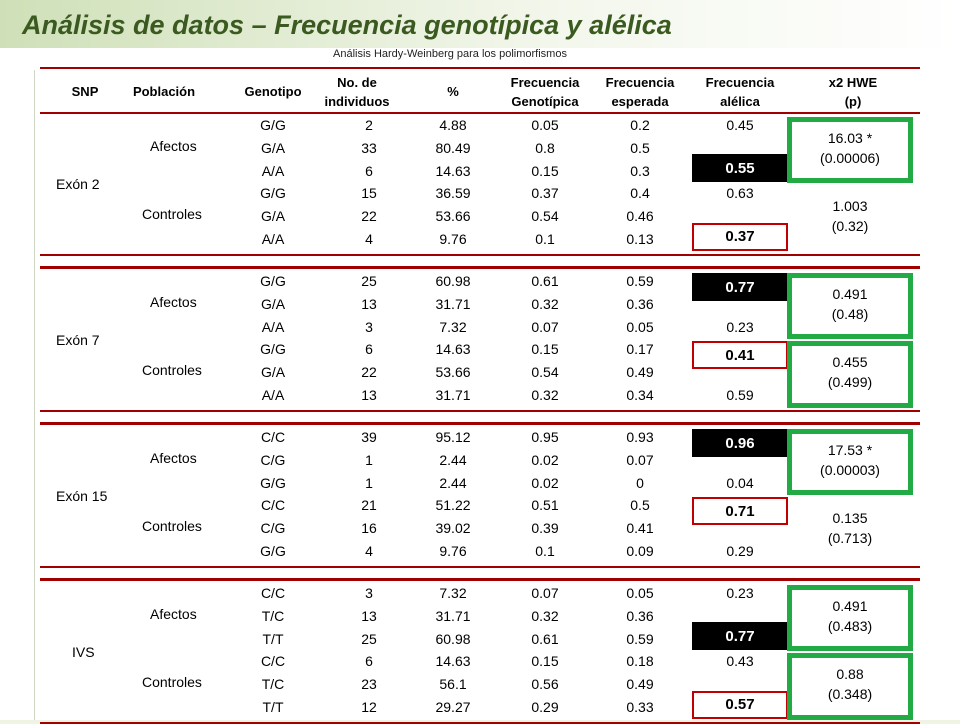 The image size is (960, 724). What do you see at coordinates (640, 459) in the screenshot?
I see `expected-freq-cell: 0.07` at bounding box center [640, 459].